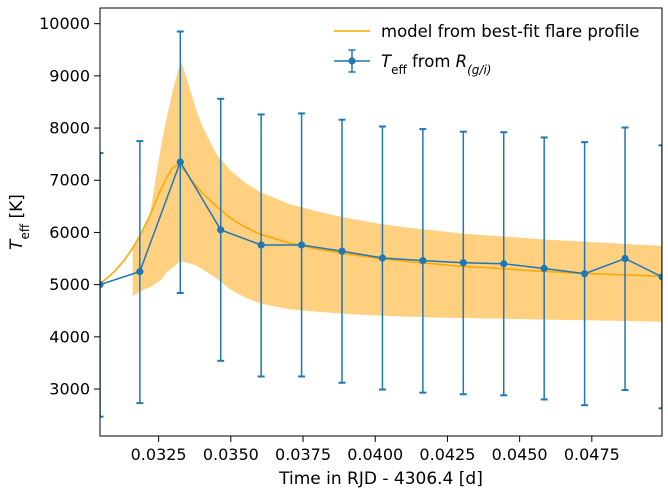 This screenshot has width=668, height=496. What do you see at coordinates (69, 128) in the screenshot?
I see `y-tick-label: 8000` at bounding box center [69, 128].